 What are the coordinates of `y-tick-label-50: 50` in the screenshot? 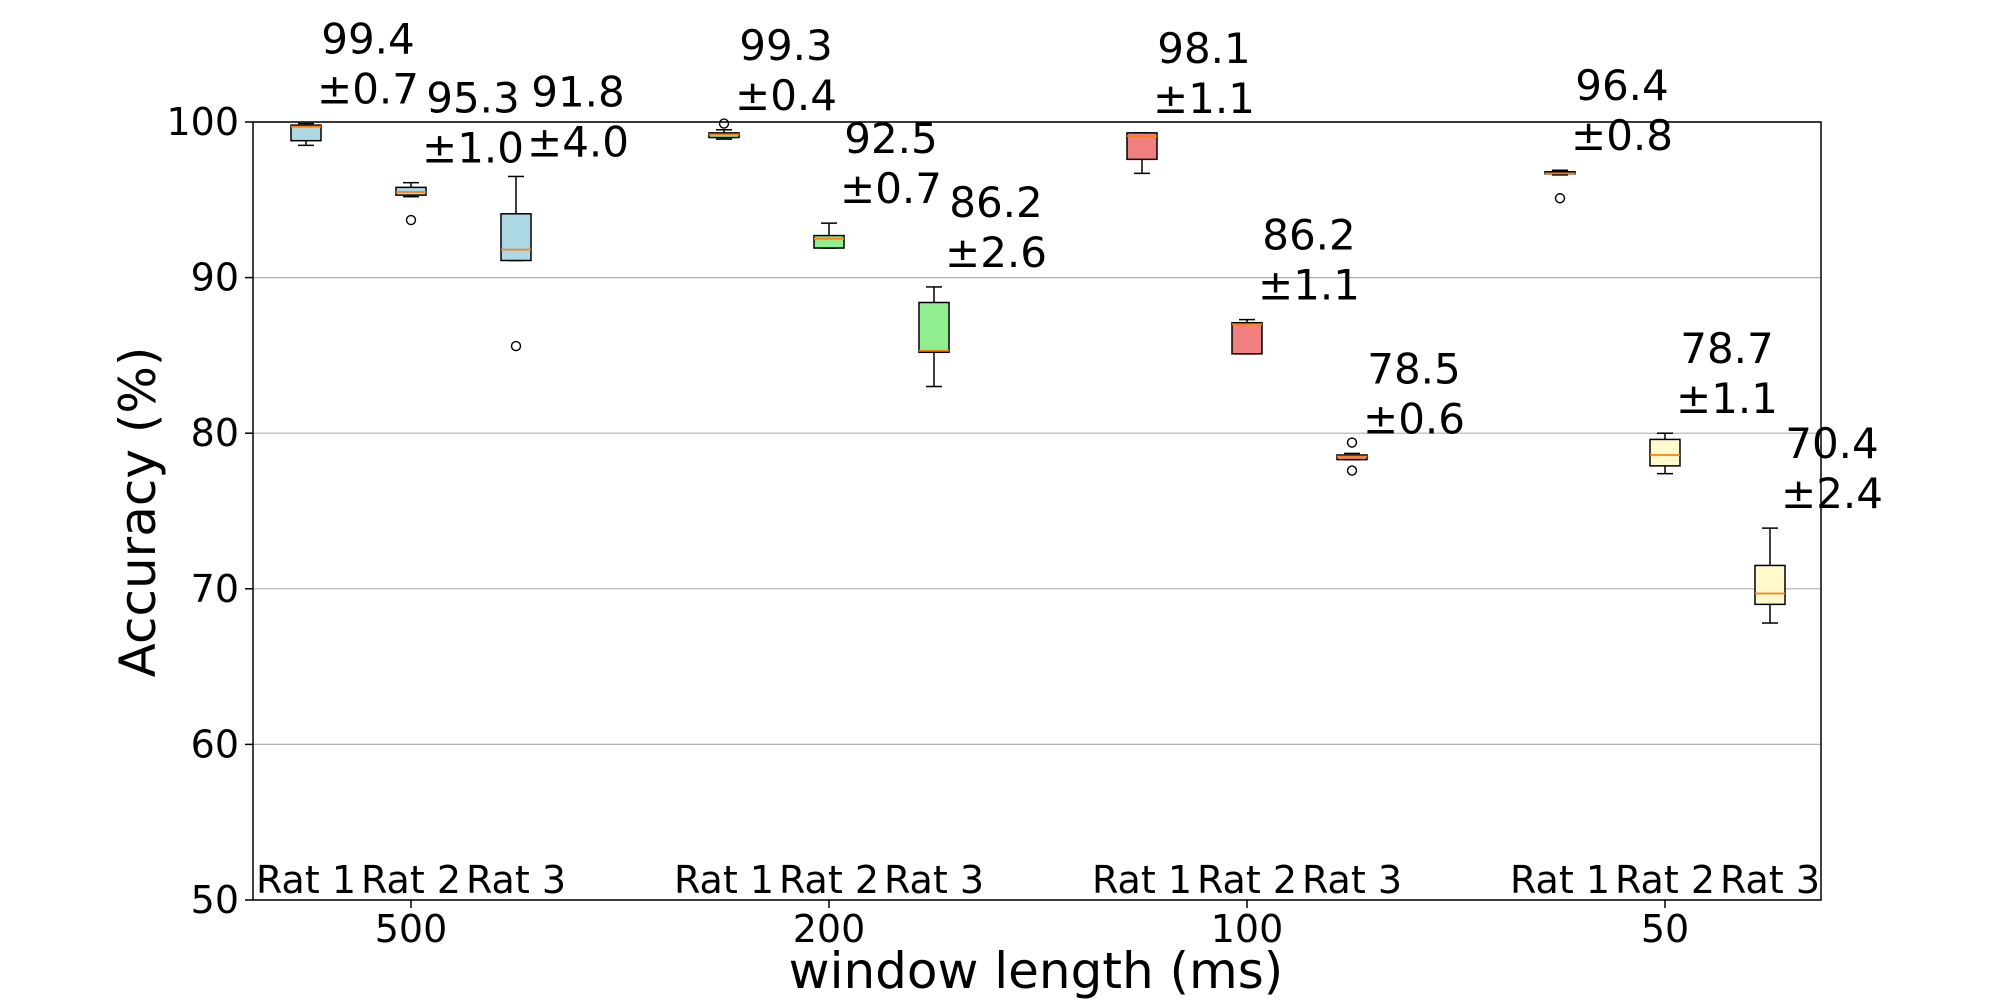 It's located at (215, 900).